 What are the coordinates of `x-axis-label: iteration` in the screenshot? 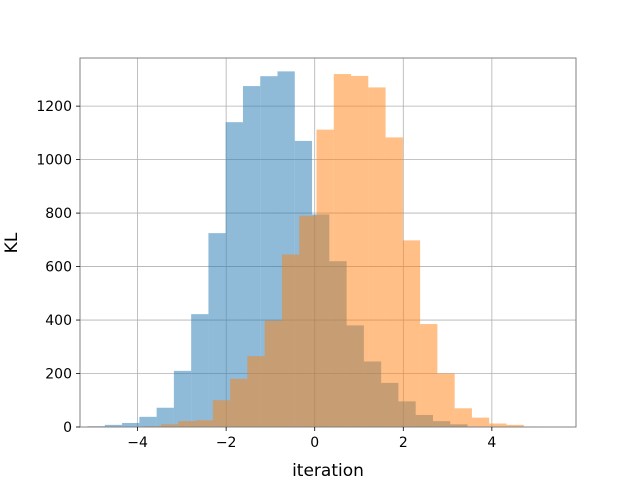 It's located at (328, 470).